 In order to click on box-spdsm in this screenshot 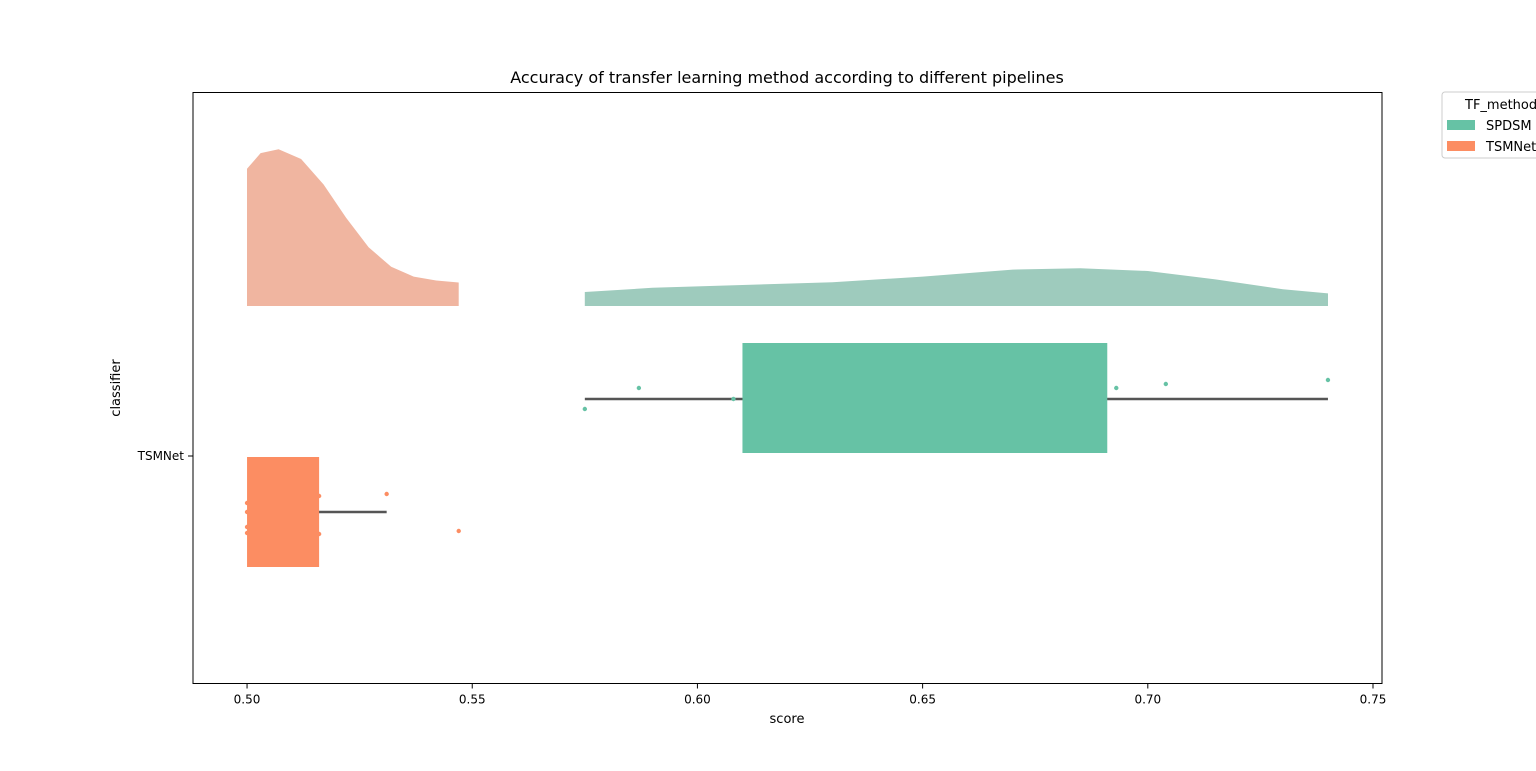, I will do `click(925, 398)`.